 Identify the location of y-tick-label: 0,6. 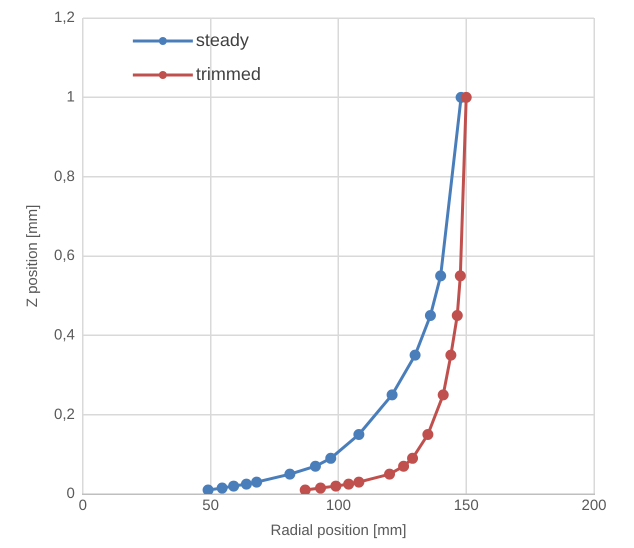
(64, 255).